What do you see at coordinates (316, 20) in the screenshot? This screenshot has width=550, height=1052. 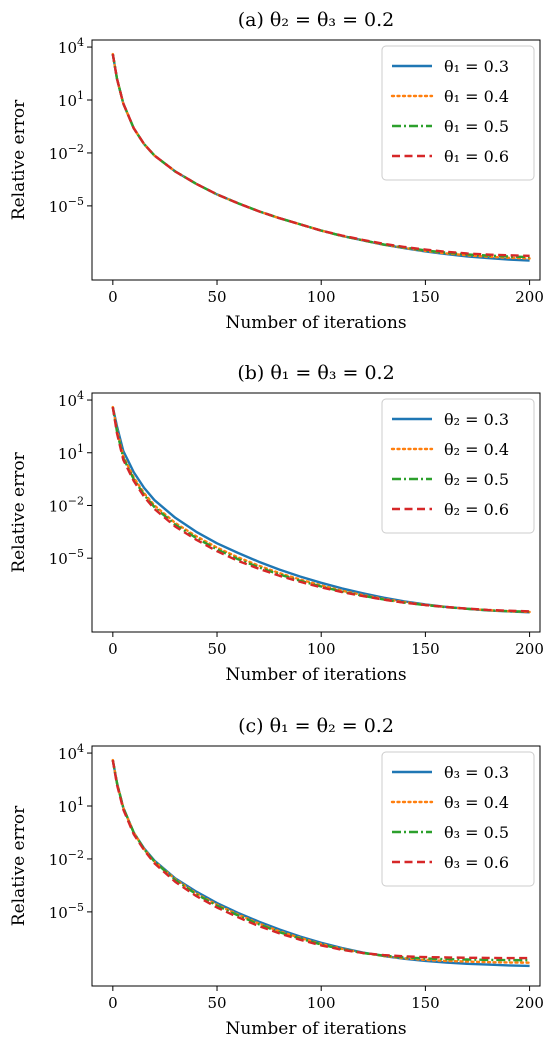 I see `chart-title: (a) θ₂ = θ₃ = 0.2` at bounding box center [316, 20].